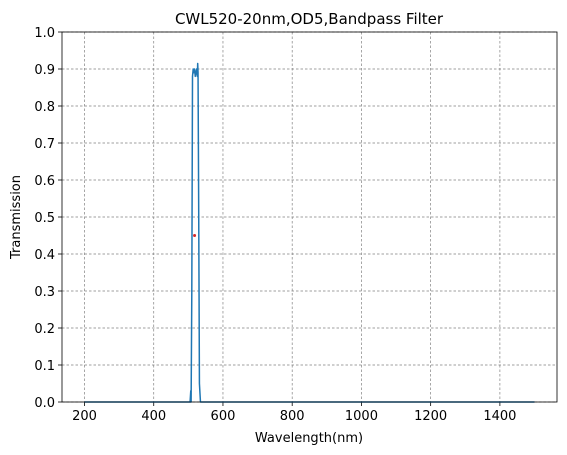 This screenshot has height=455, width=567. What do you see at coordinates (44, 366) in the screenshot?
I see `y-tick-label: 0.1` at bounding box center [44, 366].